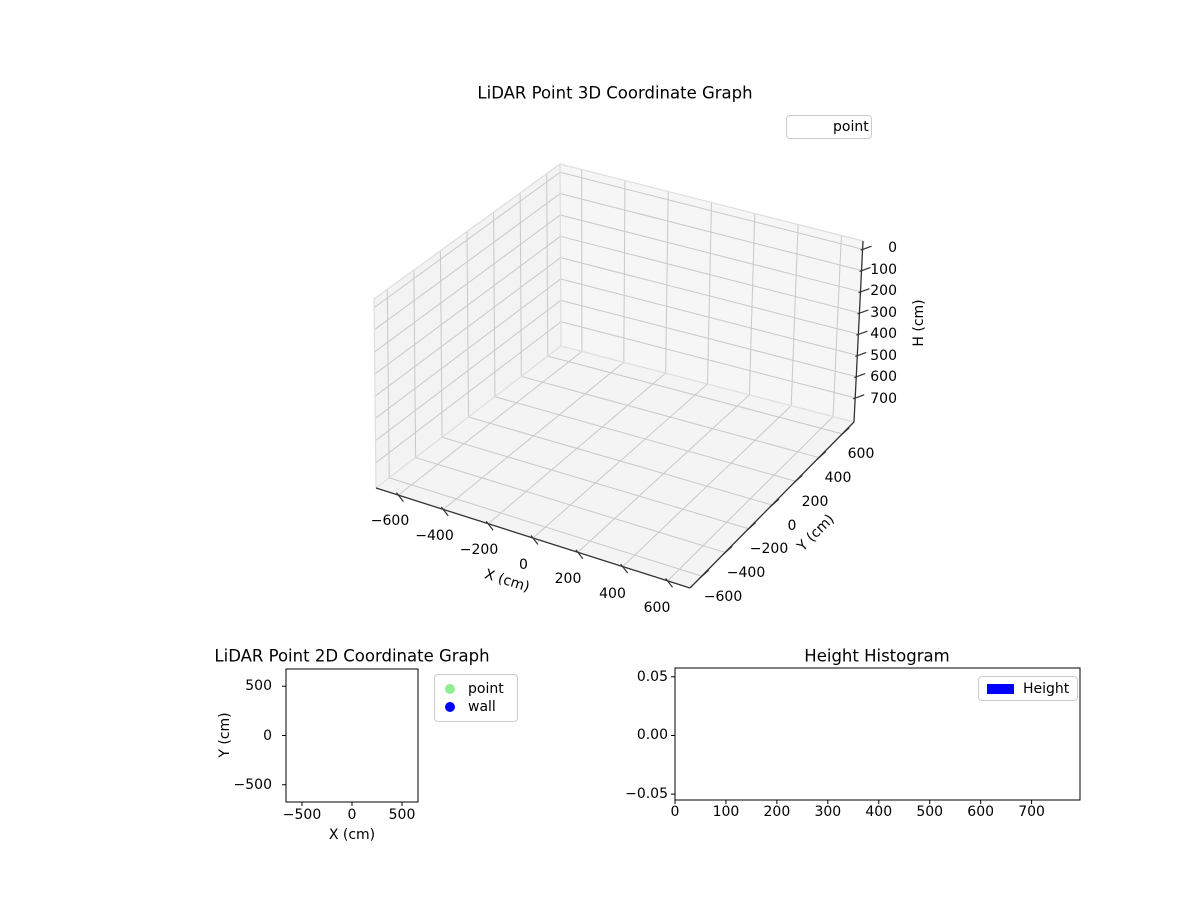 Image resolution: width=1200 pixels, height=900 pixels. I want to click on plot3d-title: LiDAR Point 3D Coordinate Graph, so click(615, 93).